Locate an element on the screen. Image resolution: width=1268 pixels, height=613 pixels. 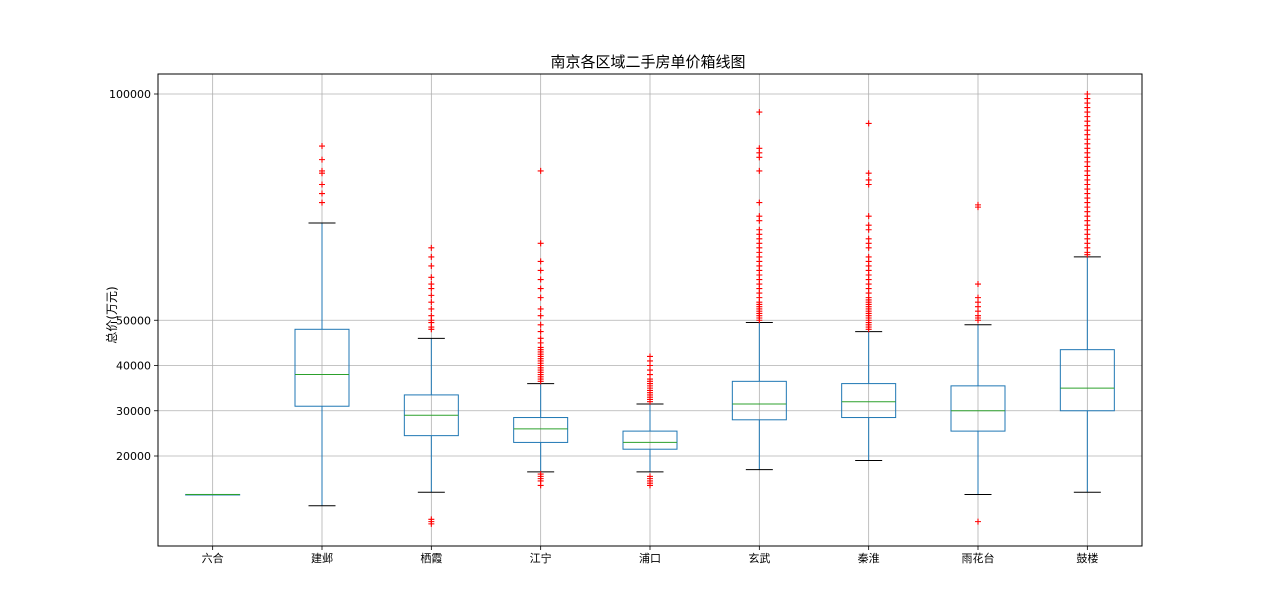
x-tick-label: 六合 is located at coordinates (213, 558).